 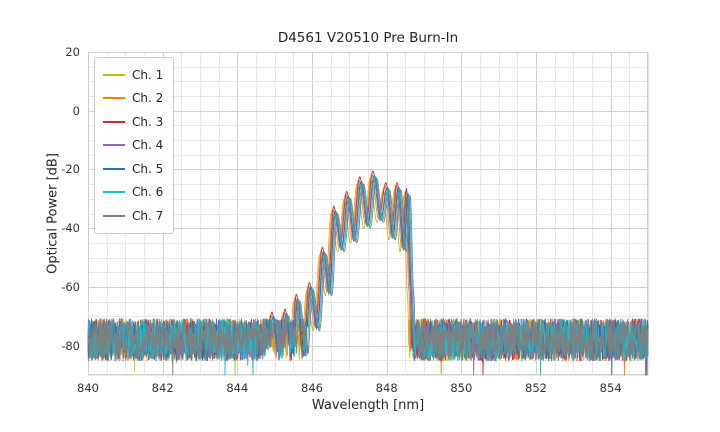 I want to click on legend-item: Ch. 5, so click(x=133, y=169).